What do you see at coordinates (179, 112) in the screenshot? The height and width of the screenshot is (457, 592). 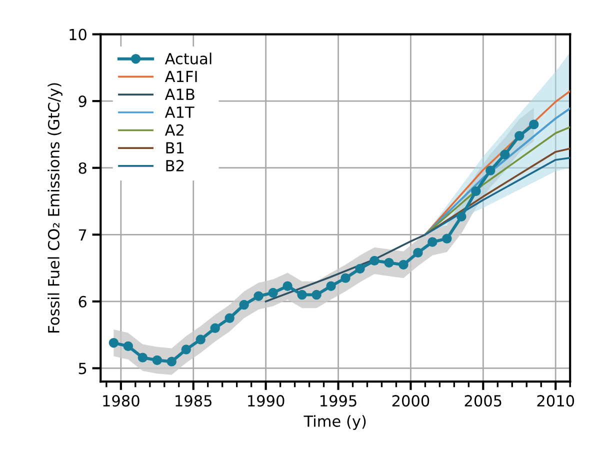 I see `legend-label: A1T` at bounding box center [179, 112].